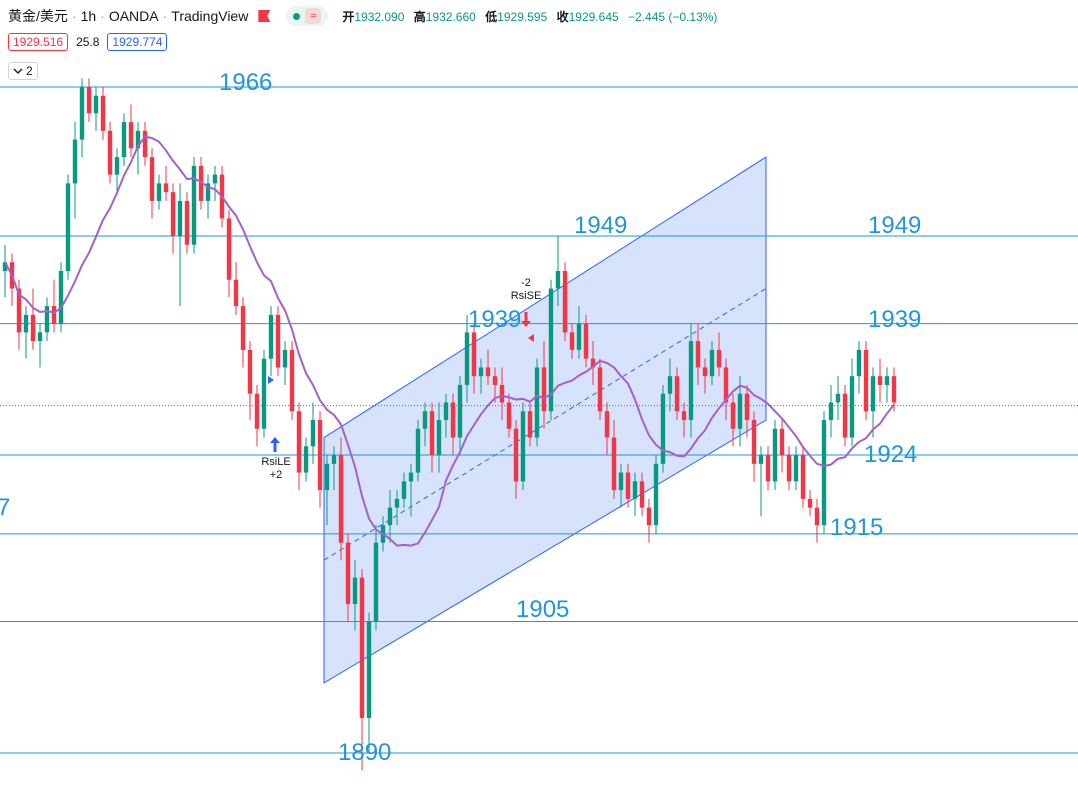 This screenshot has height=792, width=1078. Describe the element at coordinates (450, 16) in the screenshot. I see `high-value: 1932.660` at that location.